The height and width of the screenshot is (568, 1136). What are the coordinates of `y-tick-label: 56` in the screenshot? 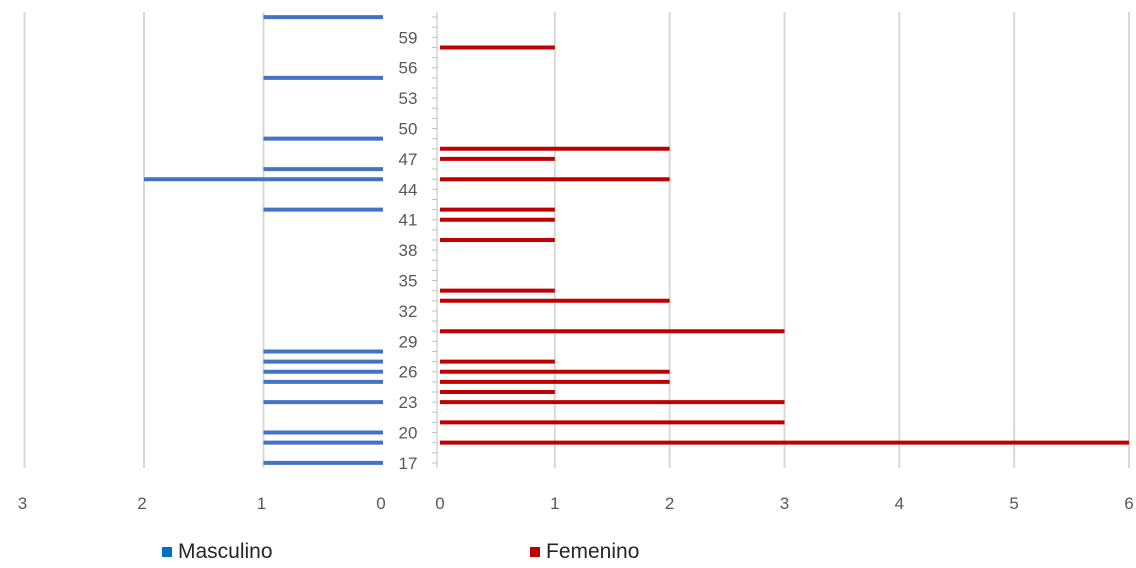 It's located at (408, 68).